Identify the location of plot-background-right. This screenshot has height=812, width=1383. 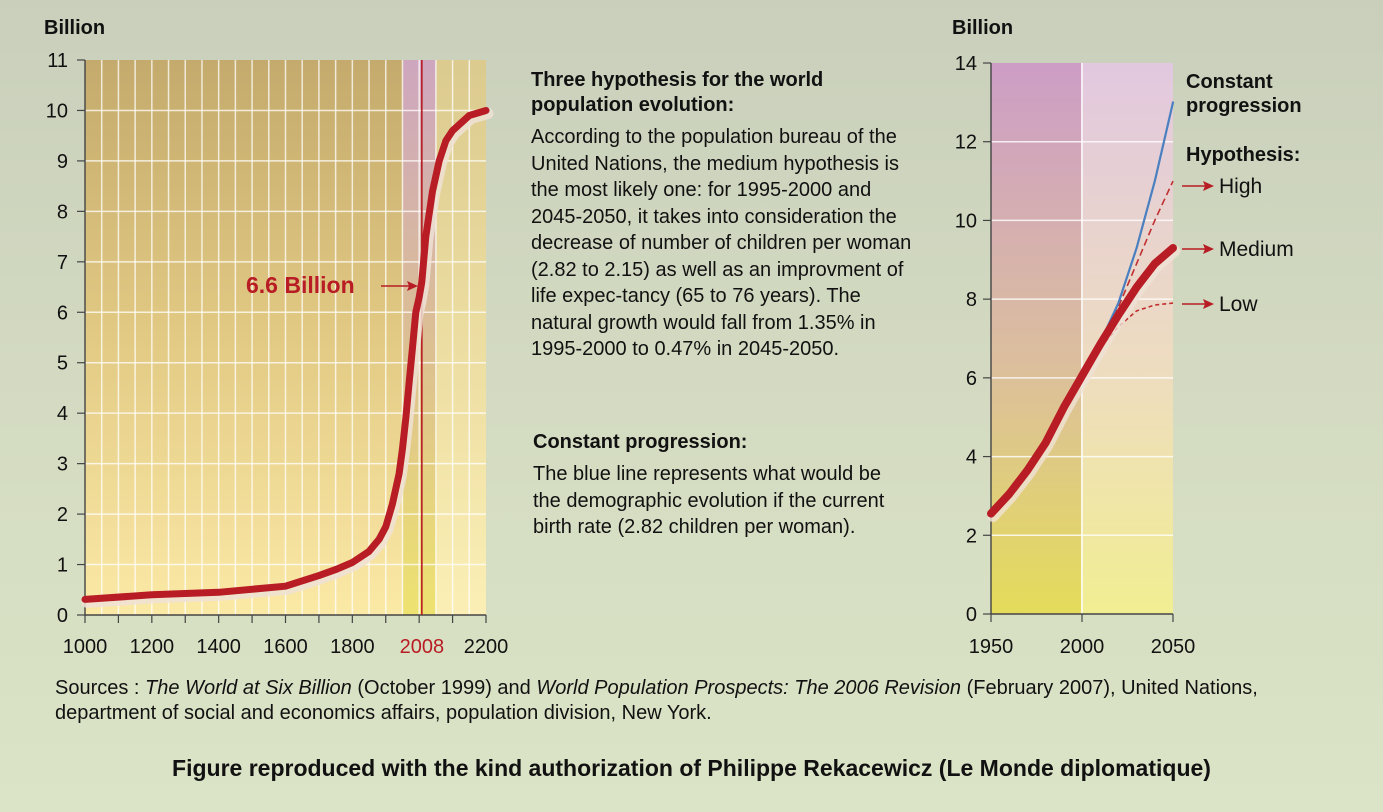
(1128, 338).